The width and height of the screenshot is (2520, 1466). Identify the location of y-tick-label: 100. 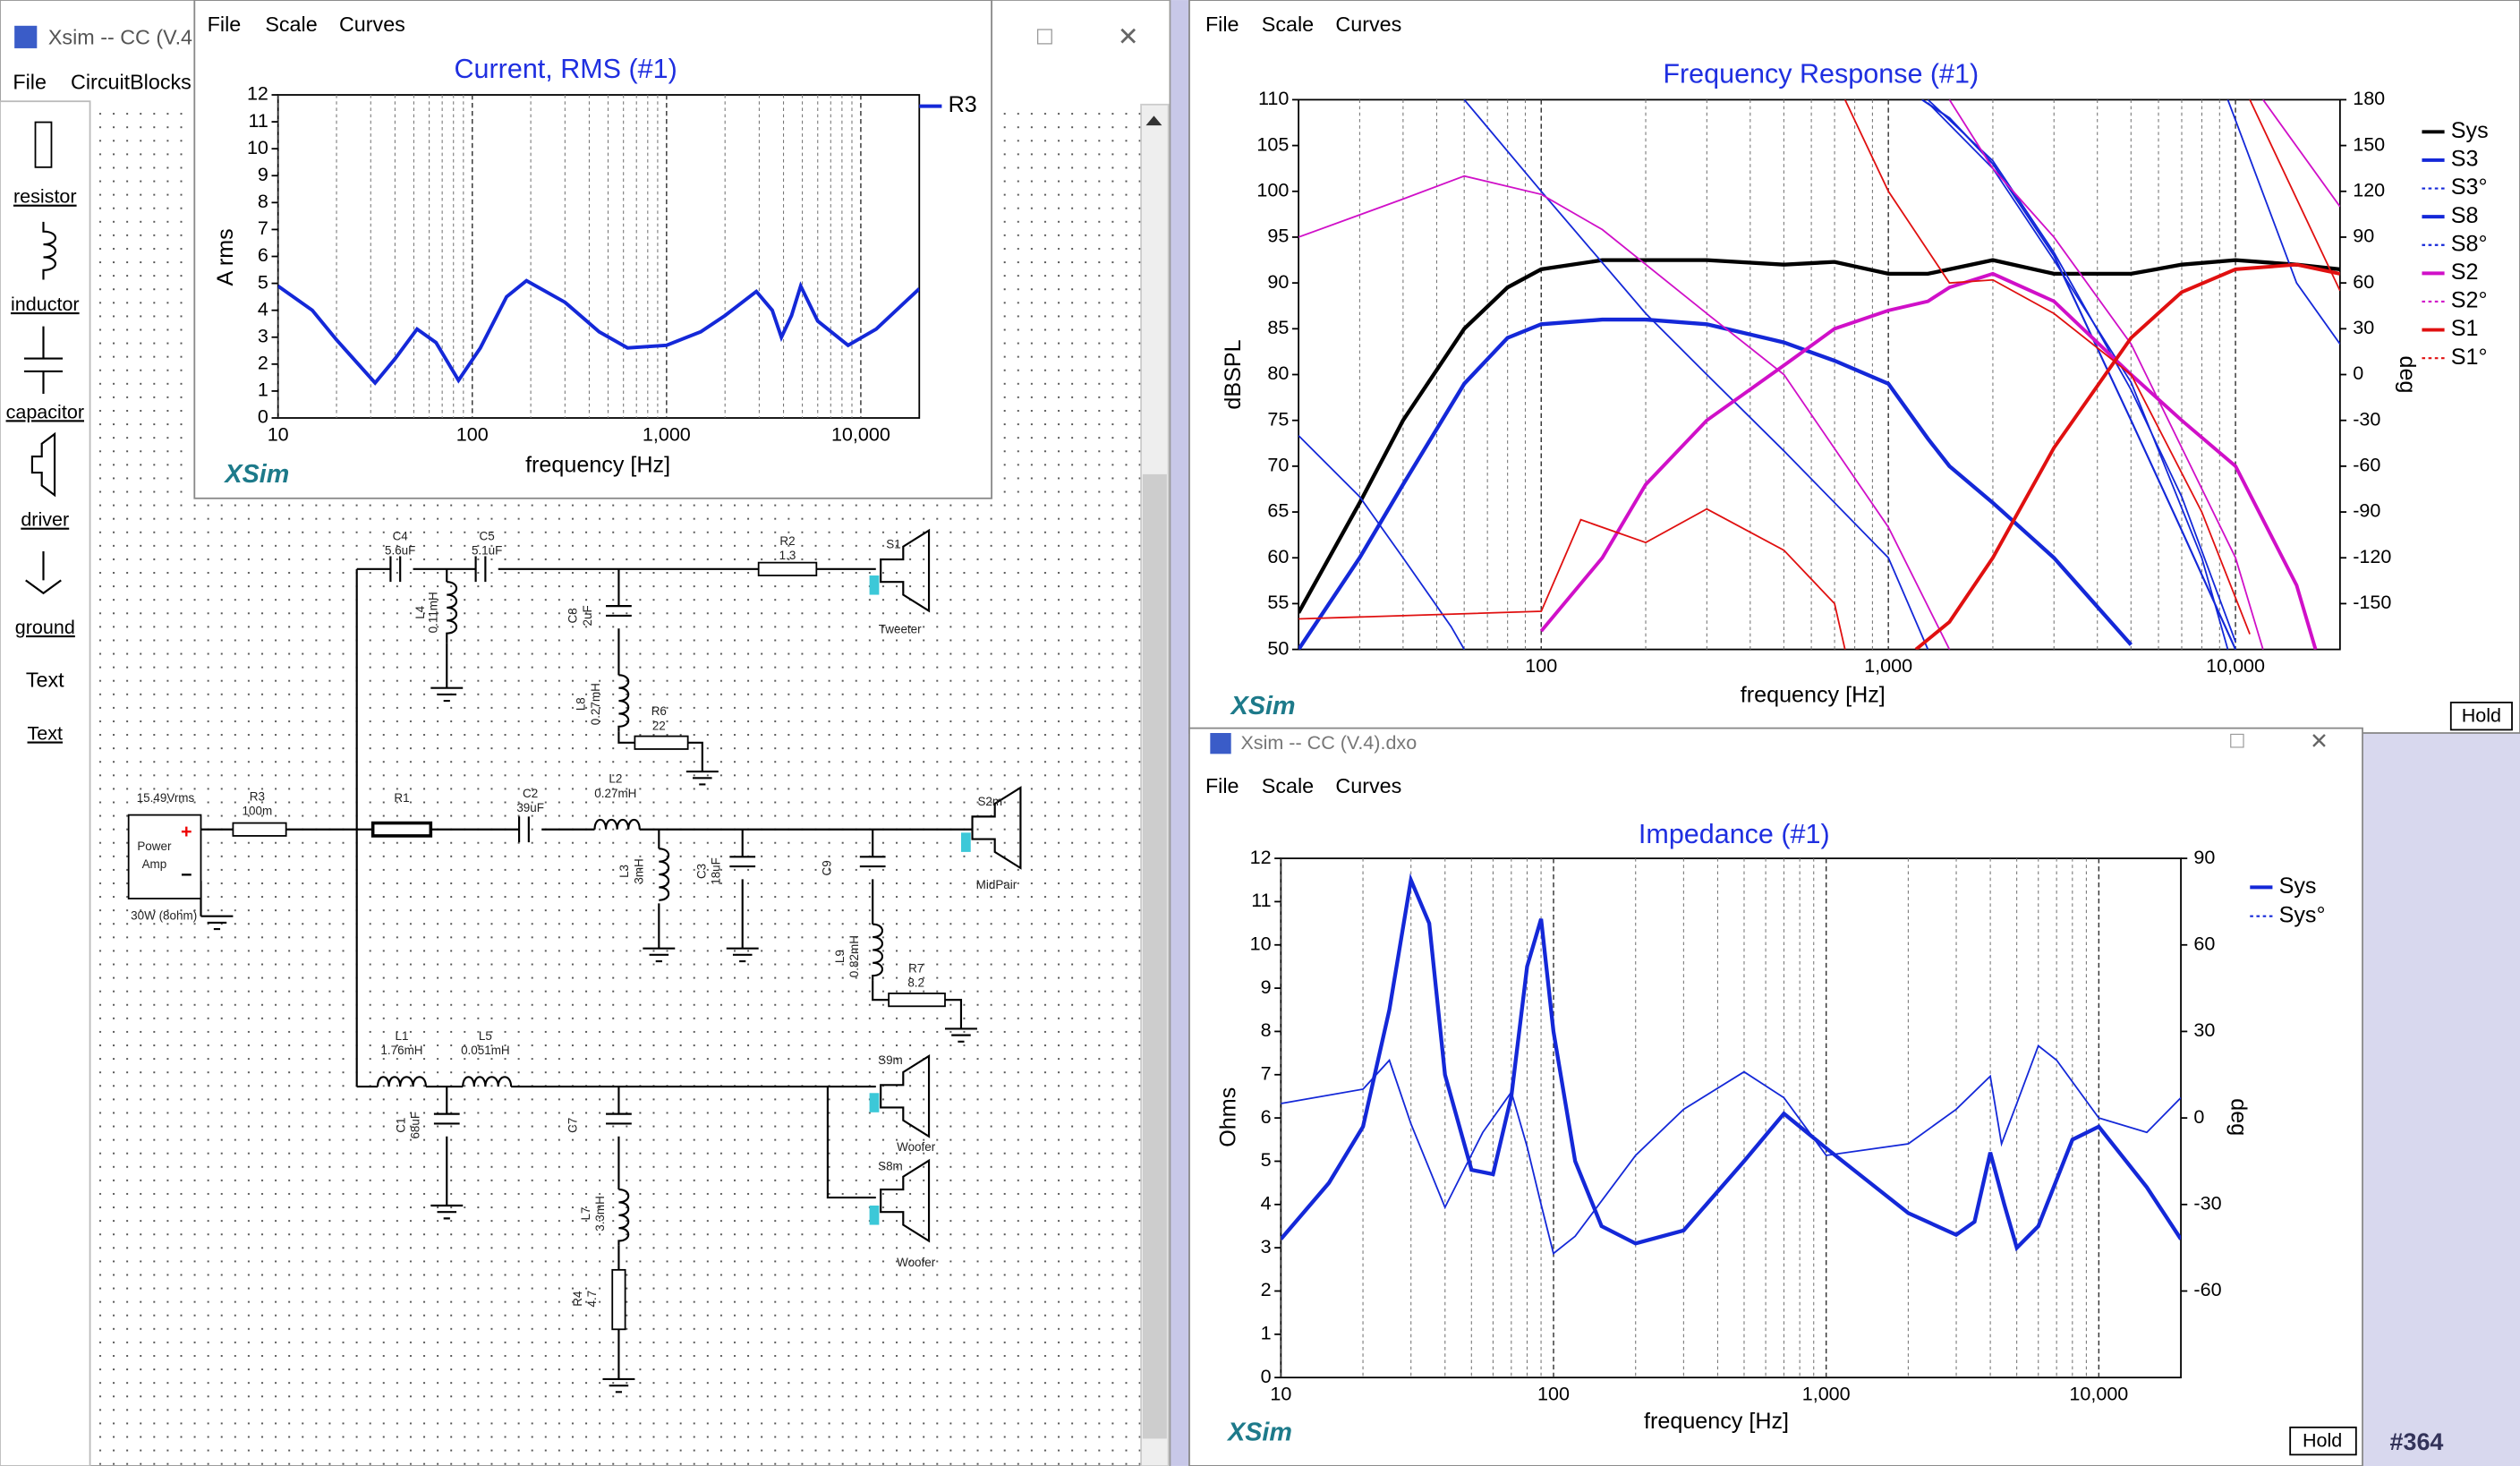
(1272, 189).